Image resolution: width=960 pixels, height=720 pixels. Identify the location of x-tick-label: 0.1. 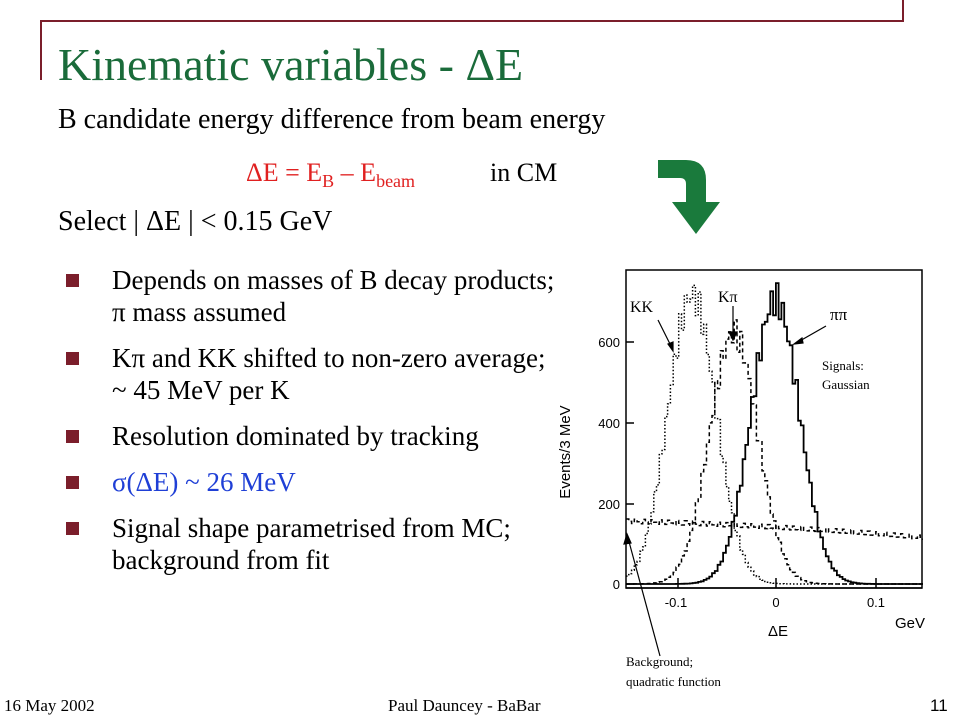
(876, 602).